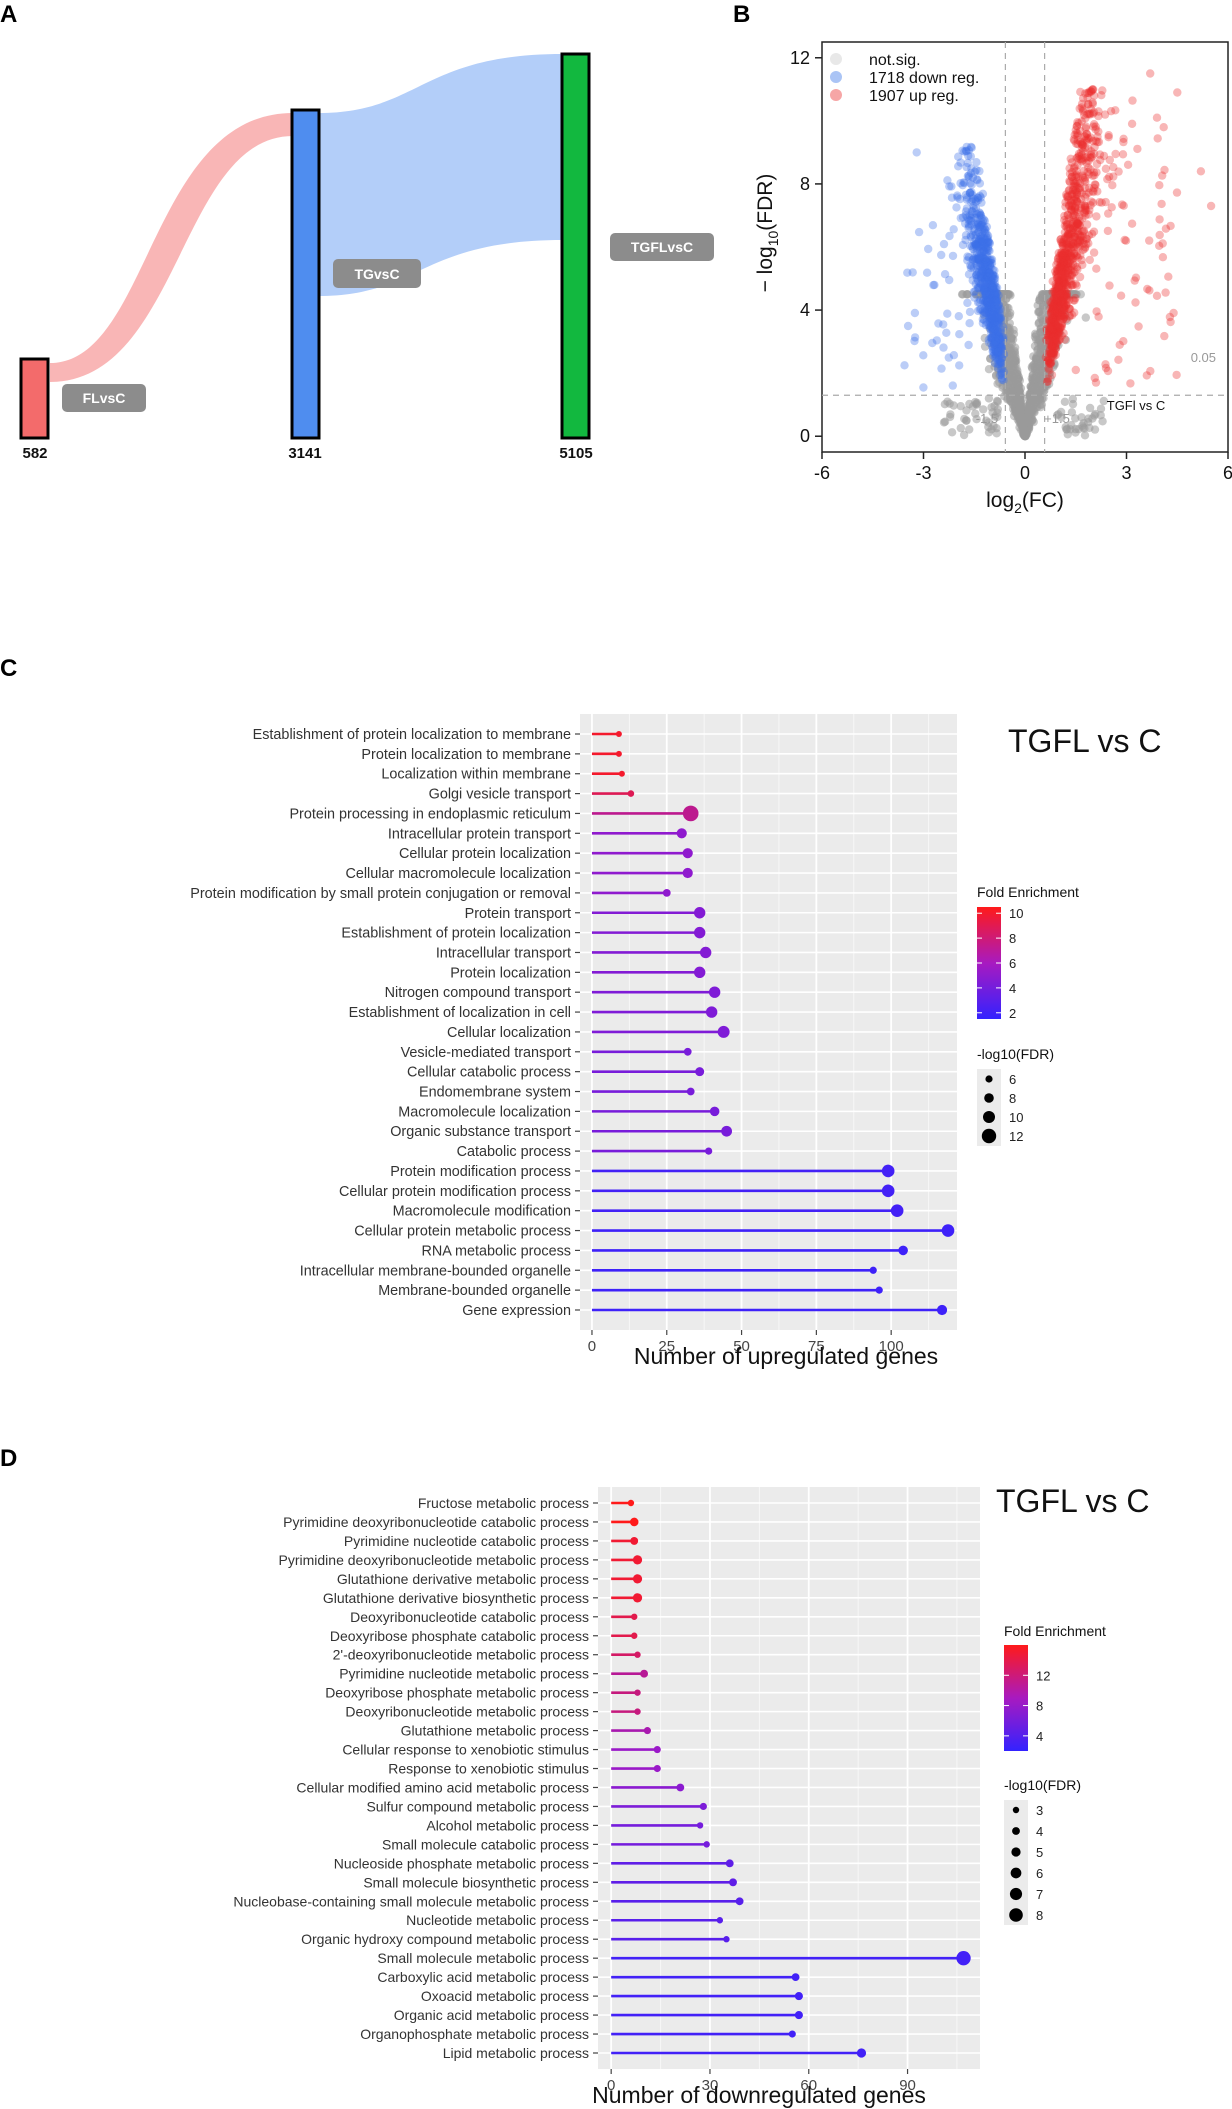 The width and height of the screenshot is (1232, 2109). Describe the element at coordinates (476, 1882) in the screenshot. I see `category-label: Small molecule biosynthetic process` at that location.